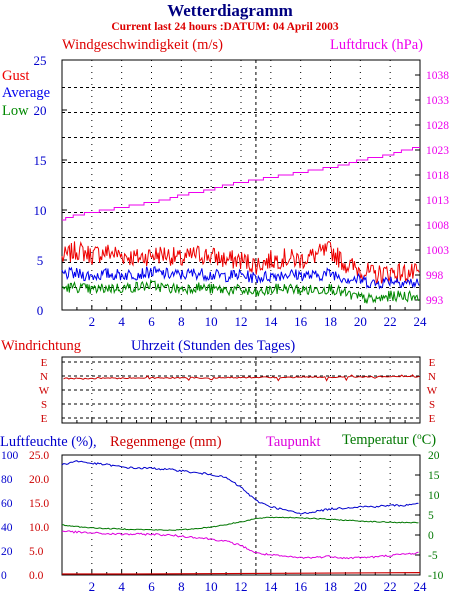 Image resolution: width=461 pixels, height=599 pixels. I want to click on pressure-tick-label: 1003, so click(437, 251).